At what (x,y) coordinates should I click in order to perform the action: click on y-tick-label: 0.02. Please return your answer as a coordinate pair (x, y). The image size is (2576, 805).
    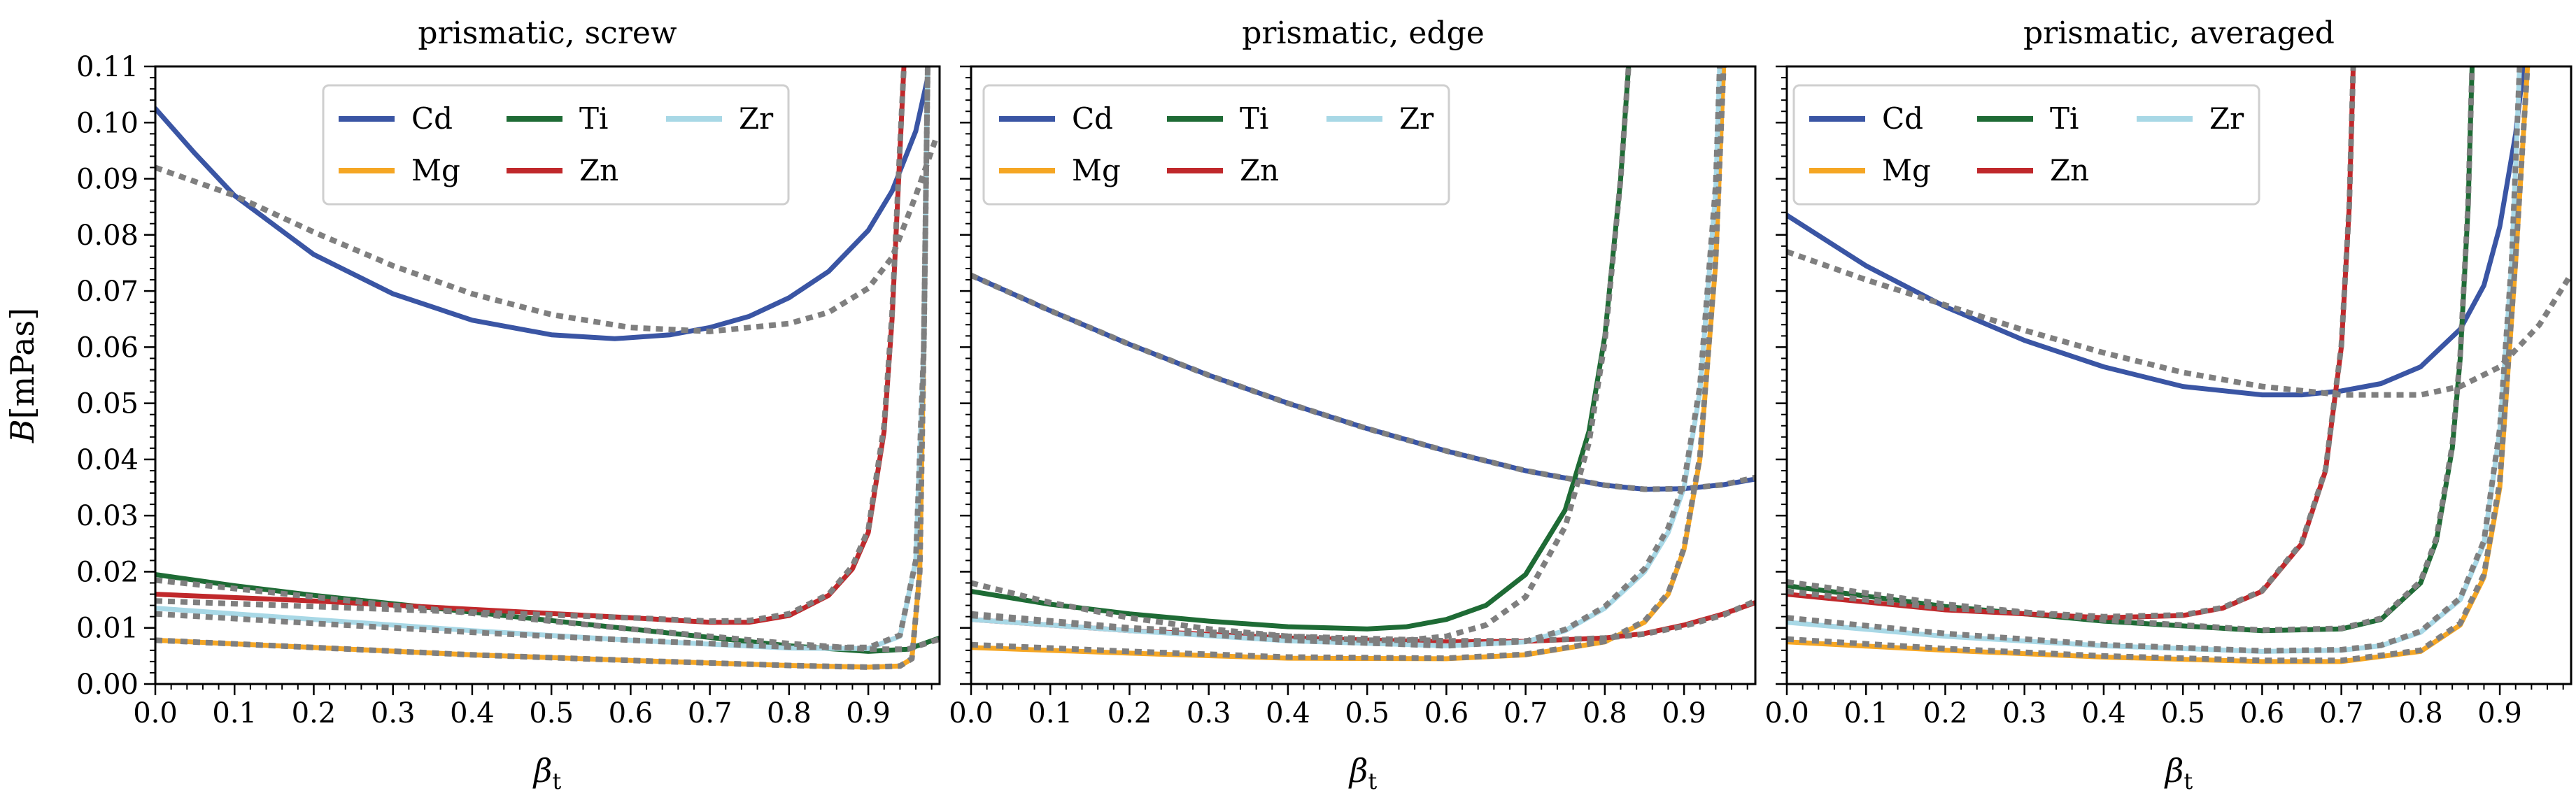
    Looking at the image, I should click on (108, 572).